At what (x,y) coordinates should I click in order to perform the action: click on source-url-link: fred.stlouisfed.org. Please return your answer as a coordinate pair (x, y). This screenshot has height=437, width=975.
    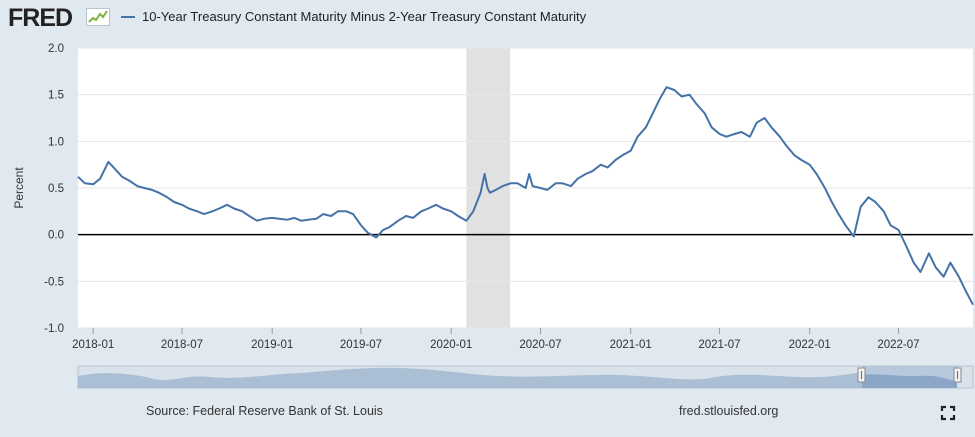
    Looking at the image, I should click on (729, 411).